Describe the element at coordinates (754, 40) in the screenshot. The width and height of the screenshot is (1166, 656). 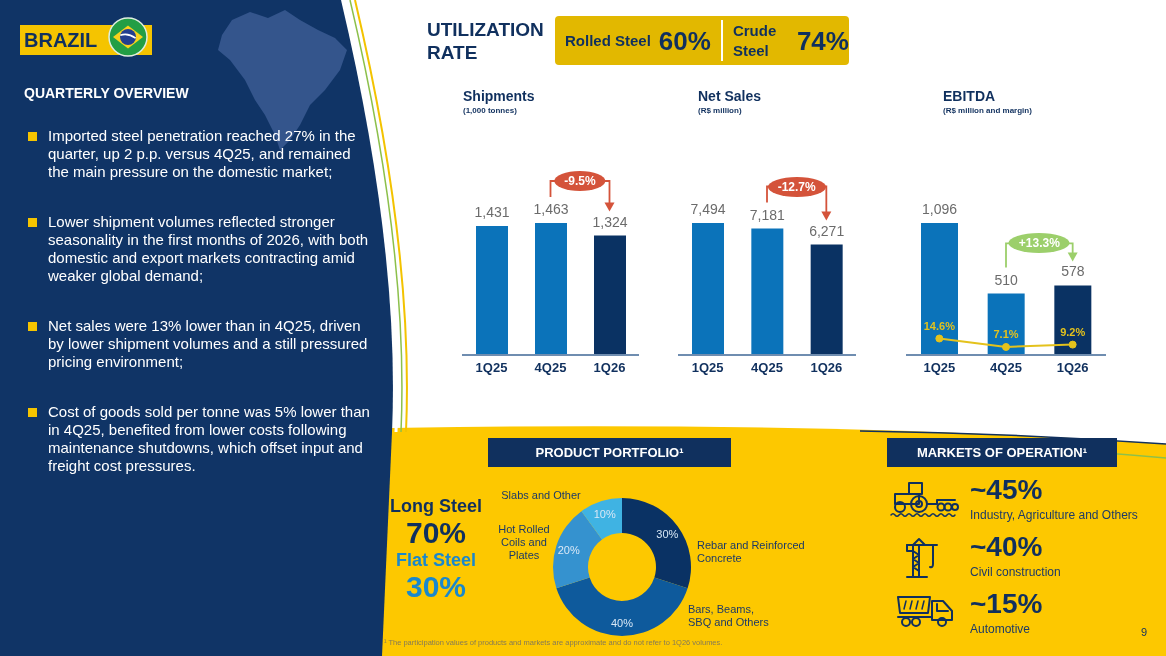
I see `text: Crude Steel` at that location.